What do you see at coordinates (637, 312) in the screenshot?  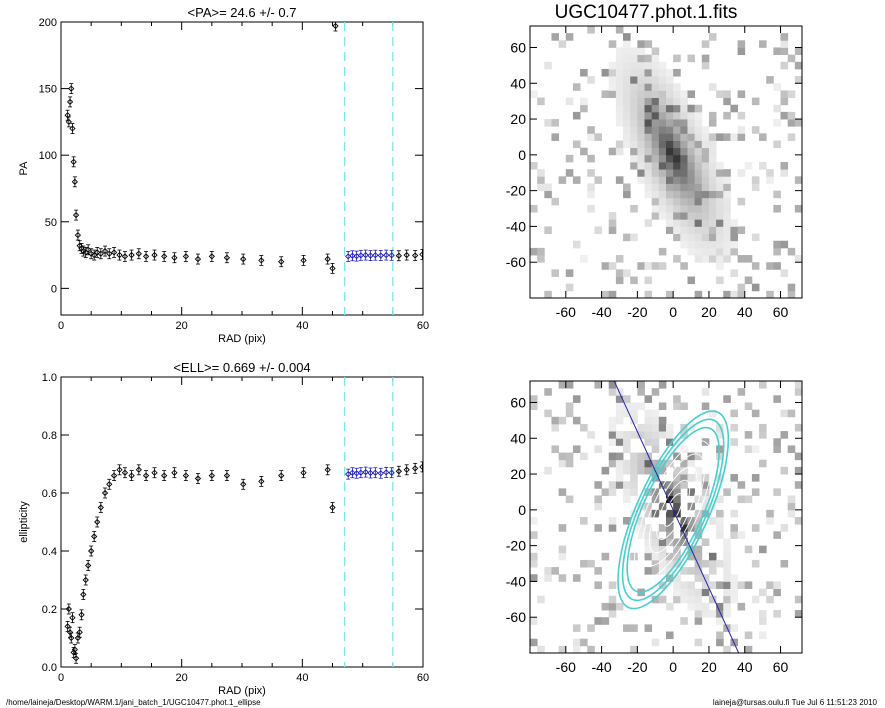 I see `x-tick-label: -20` at bounding box center [637, 312].